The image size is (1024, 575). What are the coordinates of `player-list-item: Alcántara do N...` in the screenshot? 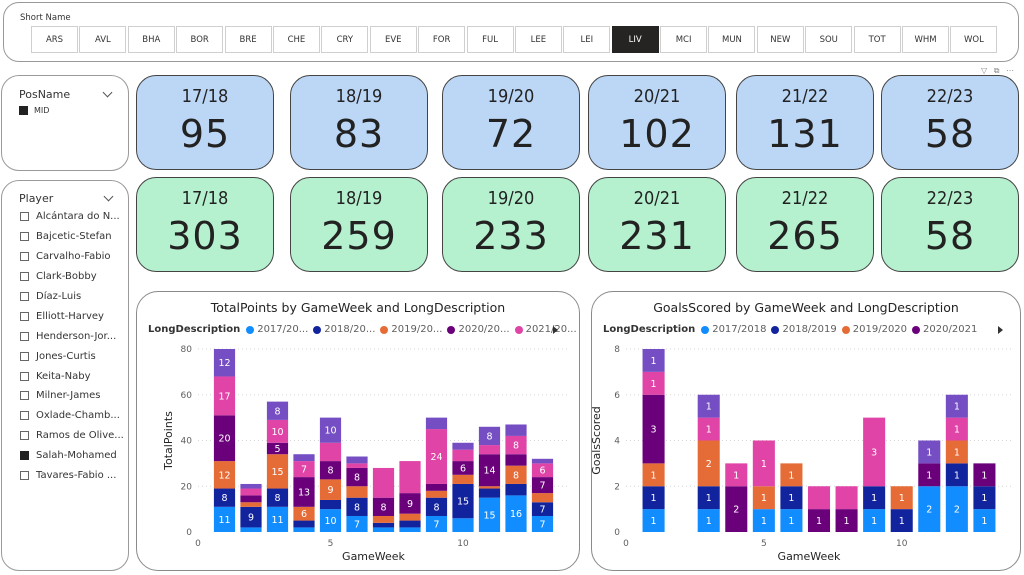 It's located at (72, 217).